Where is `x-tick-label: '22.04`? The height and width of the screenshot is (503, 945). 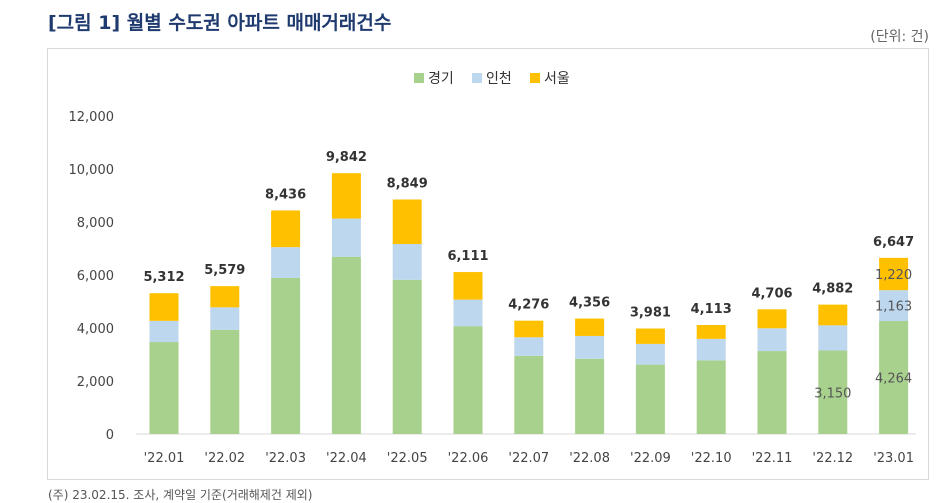
x-tick-label: '22.04 is located at coordinates (346, 458).